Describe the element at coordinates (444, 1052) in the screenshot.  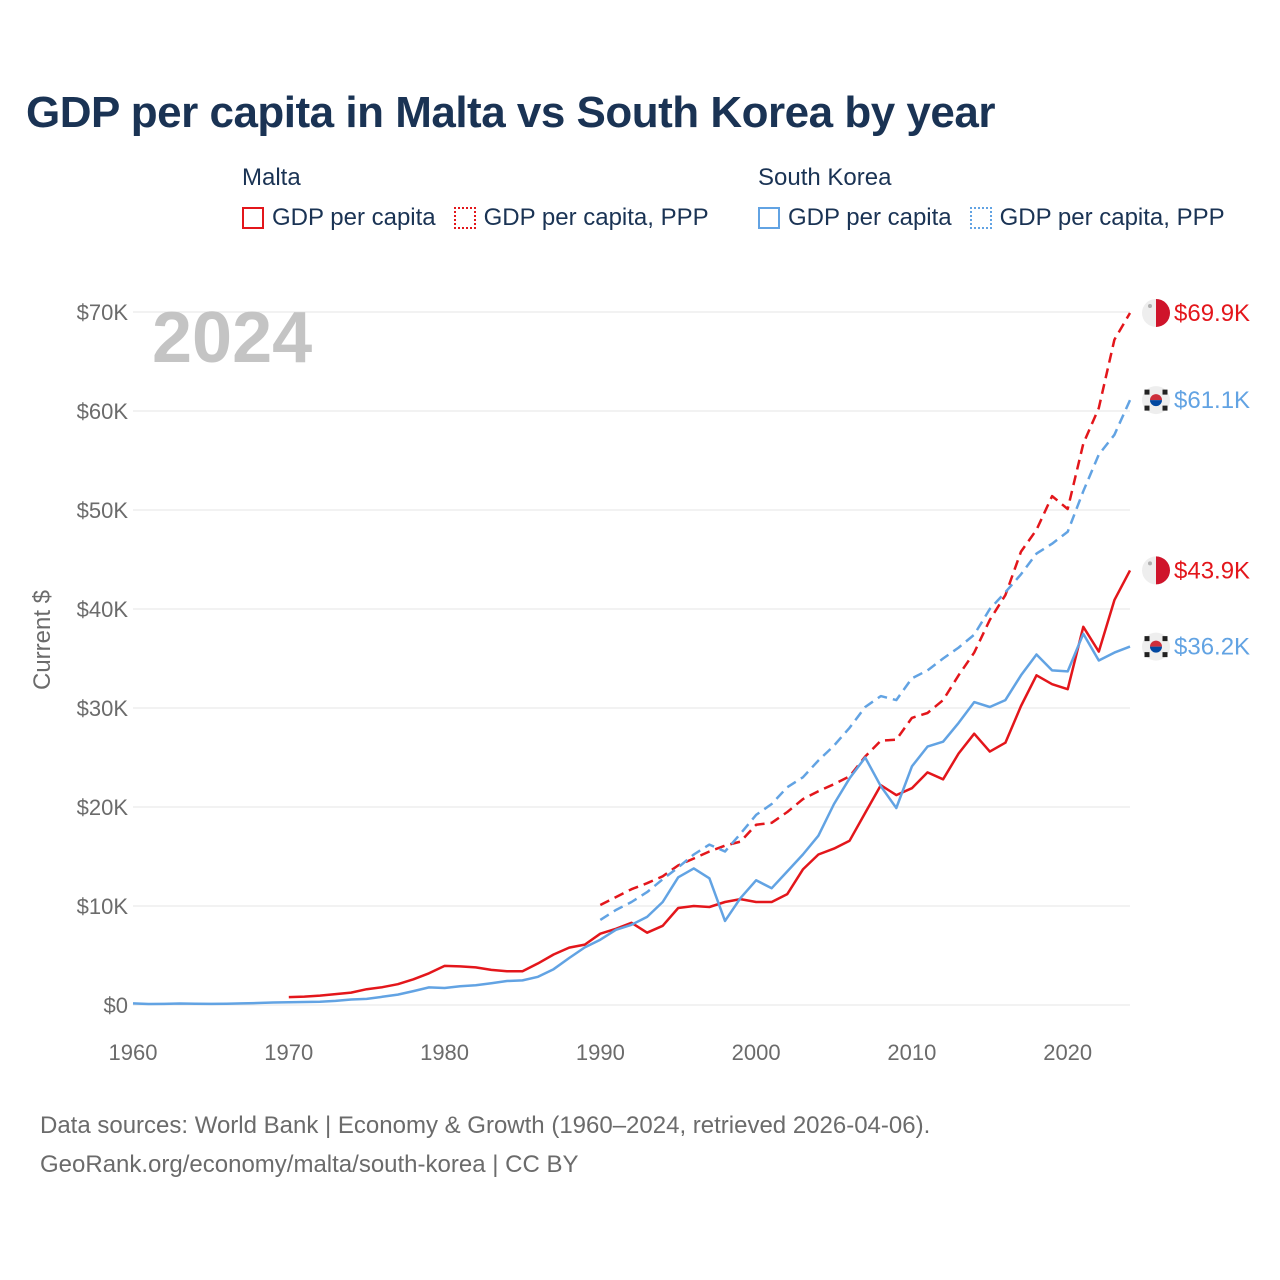
I see `x-tick-label: 1980` at that location.